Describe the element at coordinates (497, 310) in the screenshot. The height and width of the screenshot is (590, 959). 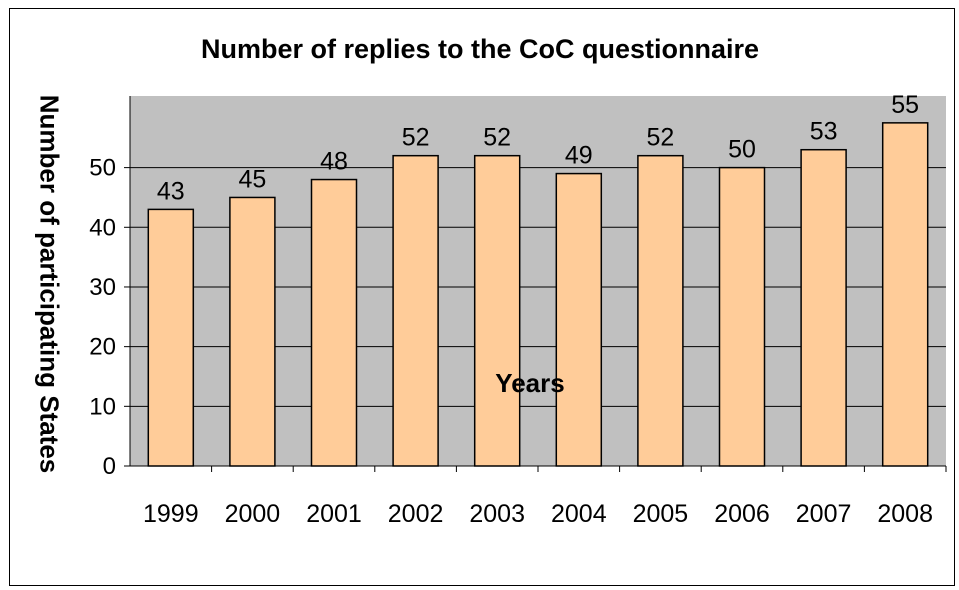
I see `bar-2003` at that location.